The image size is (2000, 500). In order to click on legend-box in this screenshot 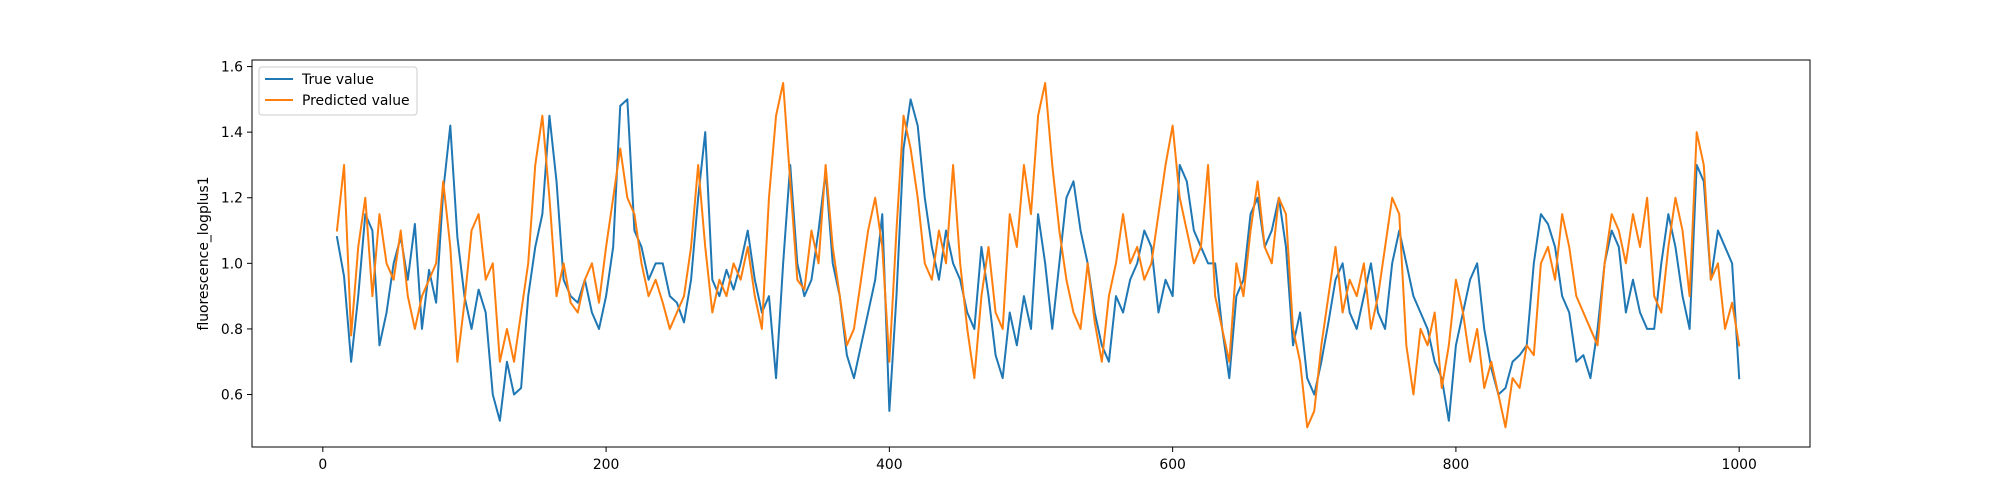, I will do `click(338, 91)`.